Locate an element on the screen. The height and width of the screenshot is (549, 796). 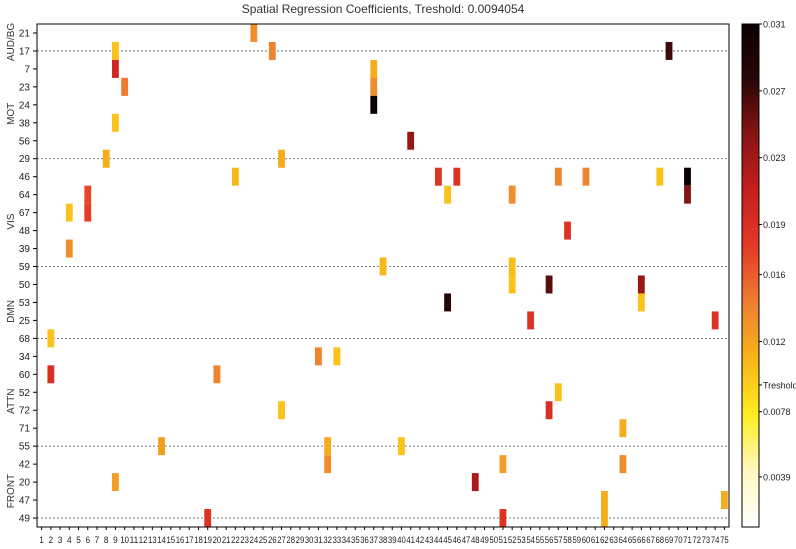
x-tick-label: 46 is located at coordinates (457, 540).